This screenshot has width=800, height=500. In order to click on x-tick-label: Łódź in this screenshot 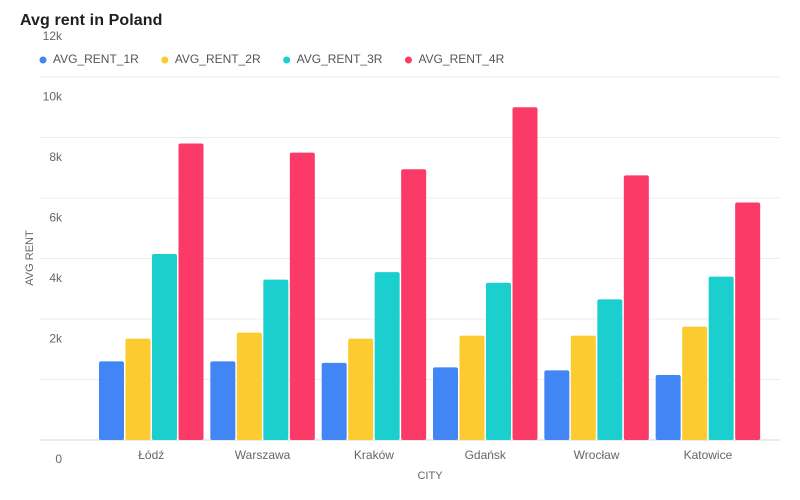, I will do `click(151, 455)`.